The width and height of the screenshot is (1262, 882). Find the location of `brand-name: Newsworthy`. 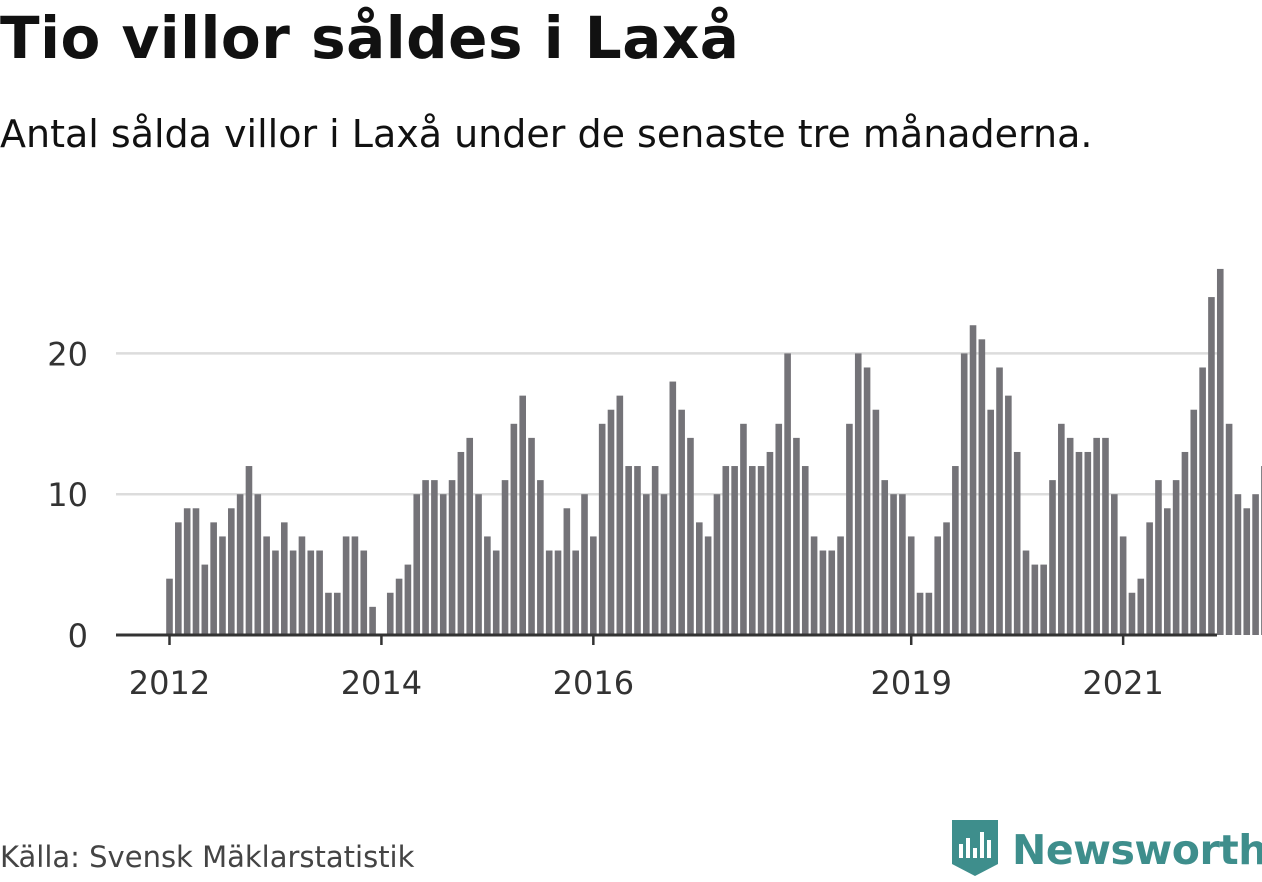

brand-name: Newsworthy is located at coordinates (1137, 850).